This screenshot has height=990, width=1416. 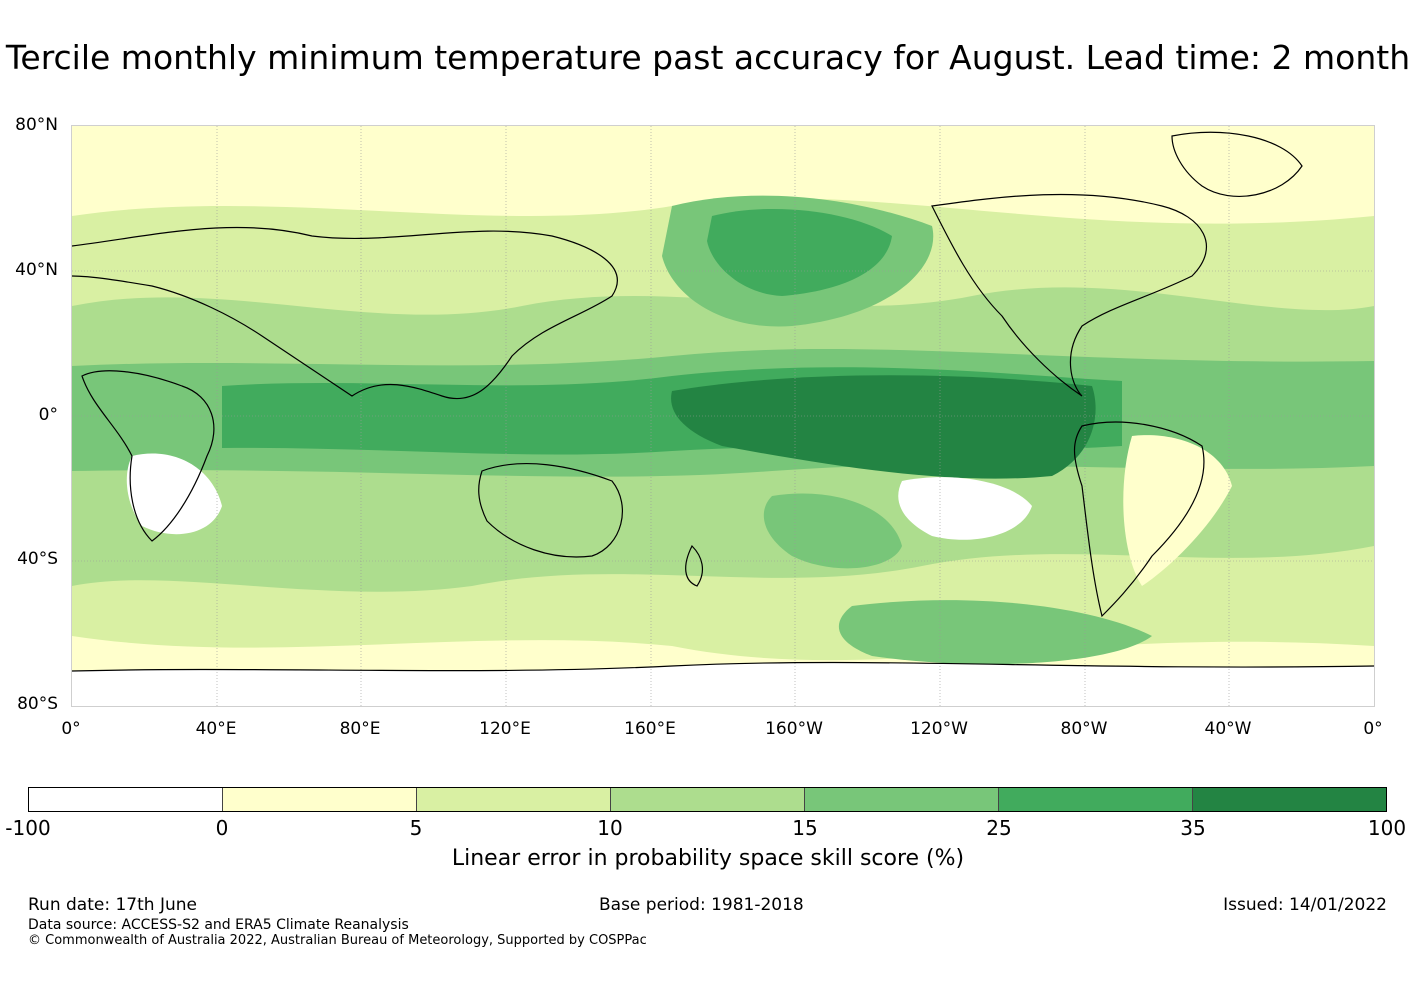 I want to click on base-period: Base period: 1981-2018, so click(x=701, y=905).